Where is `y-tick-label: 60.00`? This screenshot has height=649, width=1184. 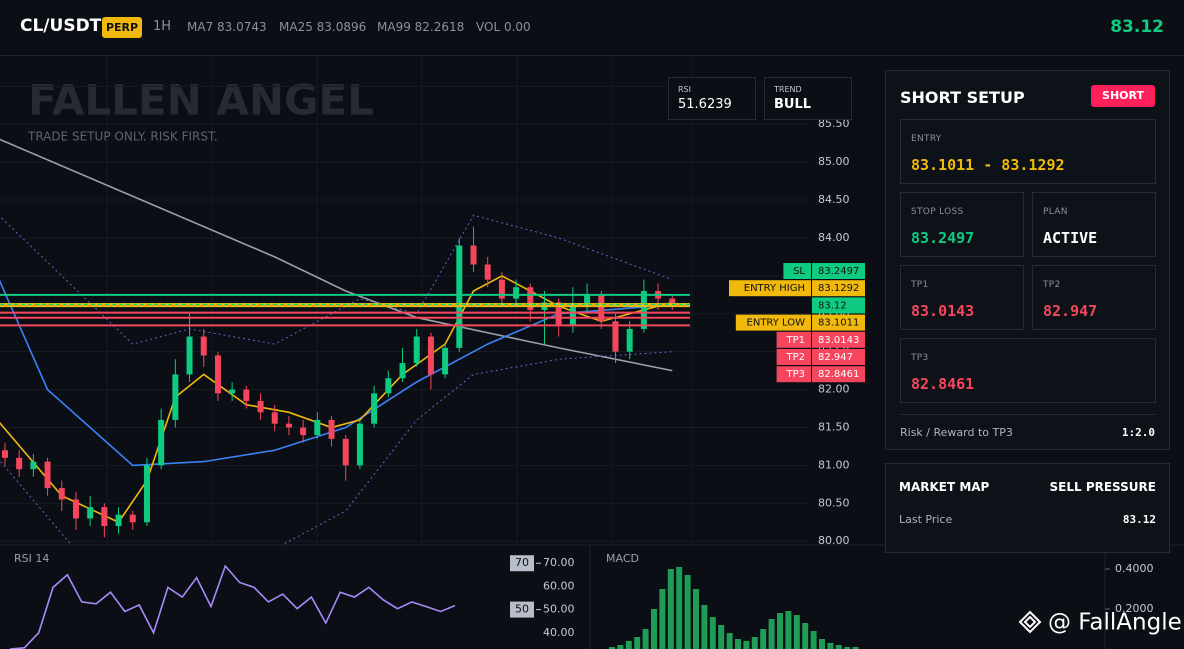
y-tick-label: 60.00 is located at coordinates (559, 585).